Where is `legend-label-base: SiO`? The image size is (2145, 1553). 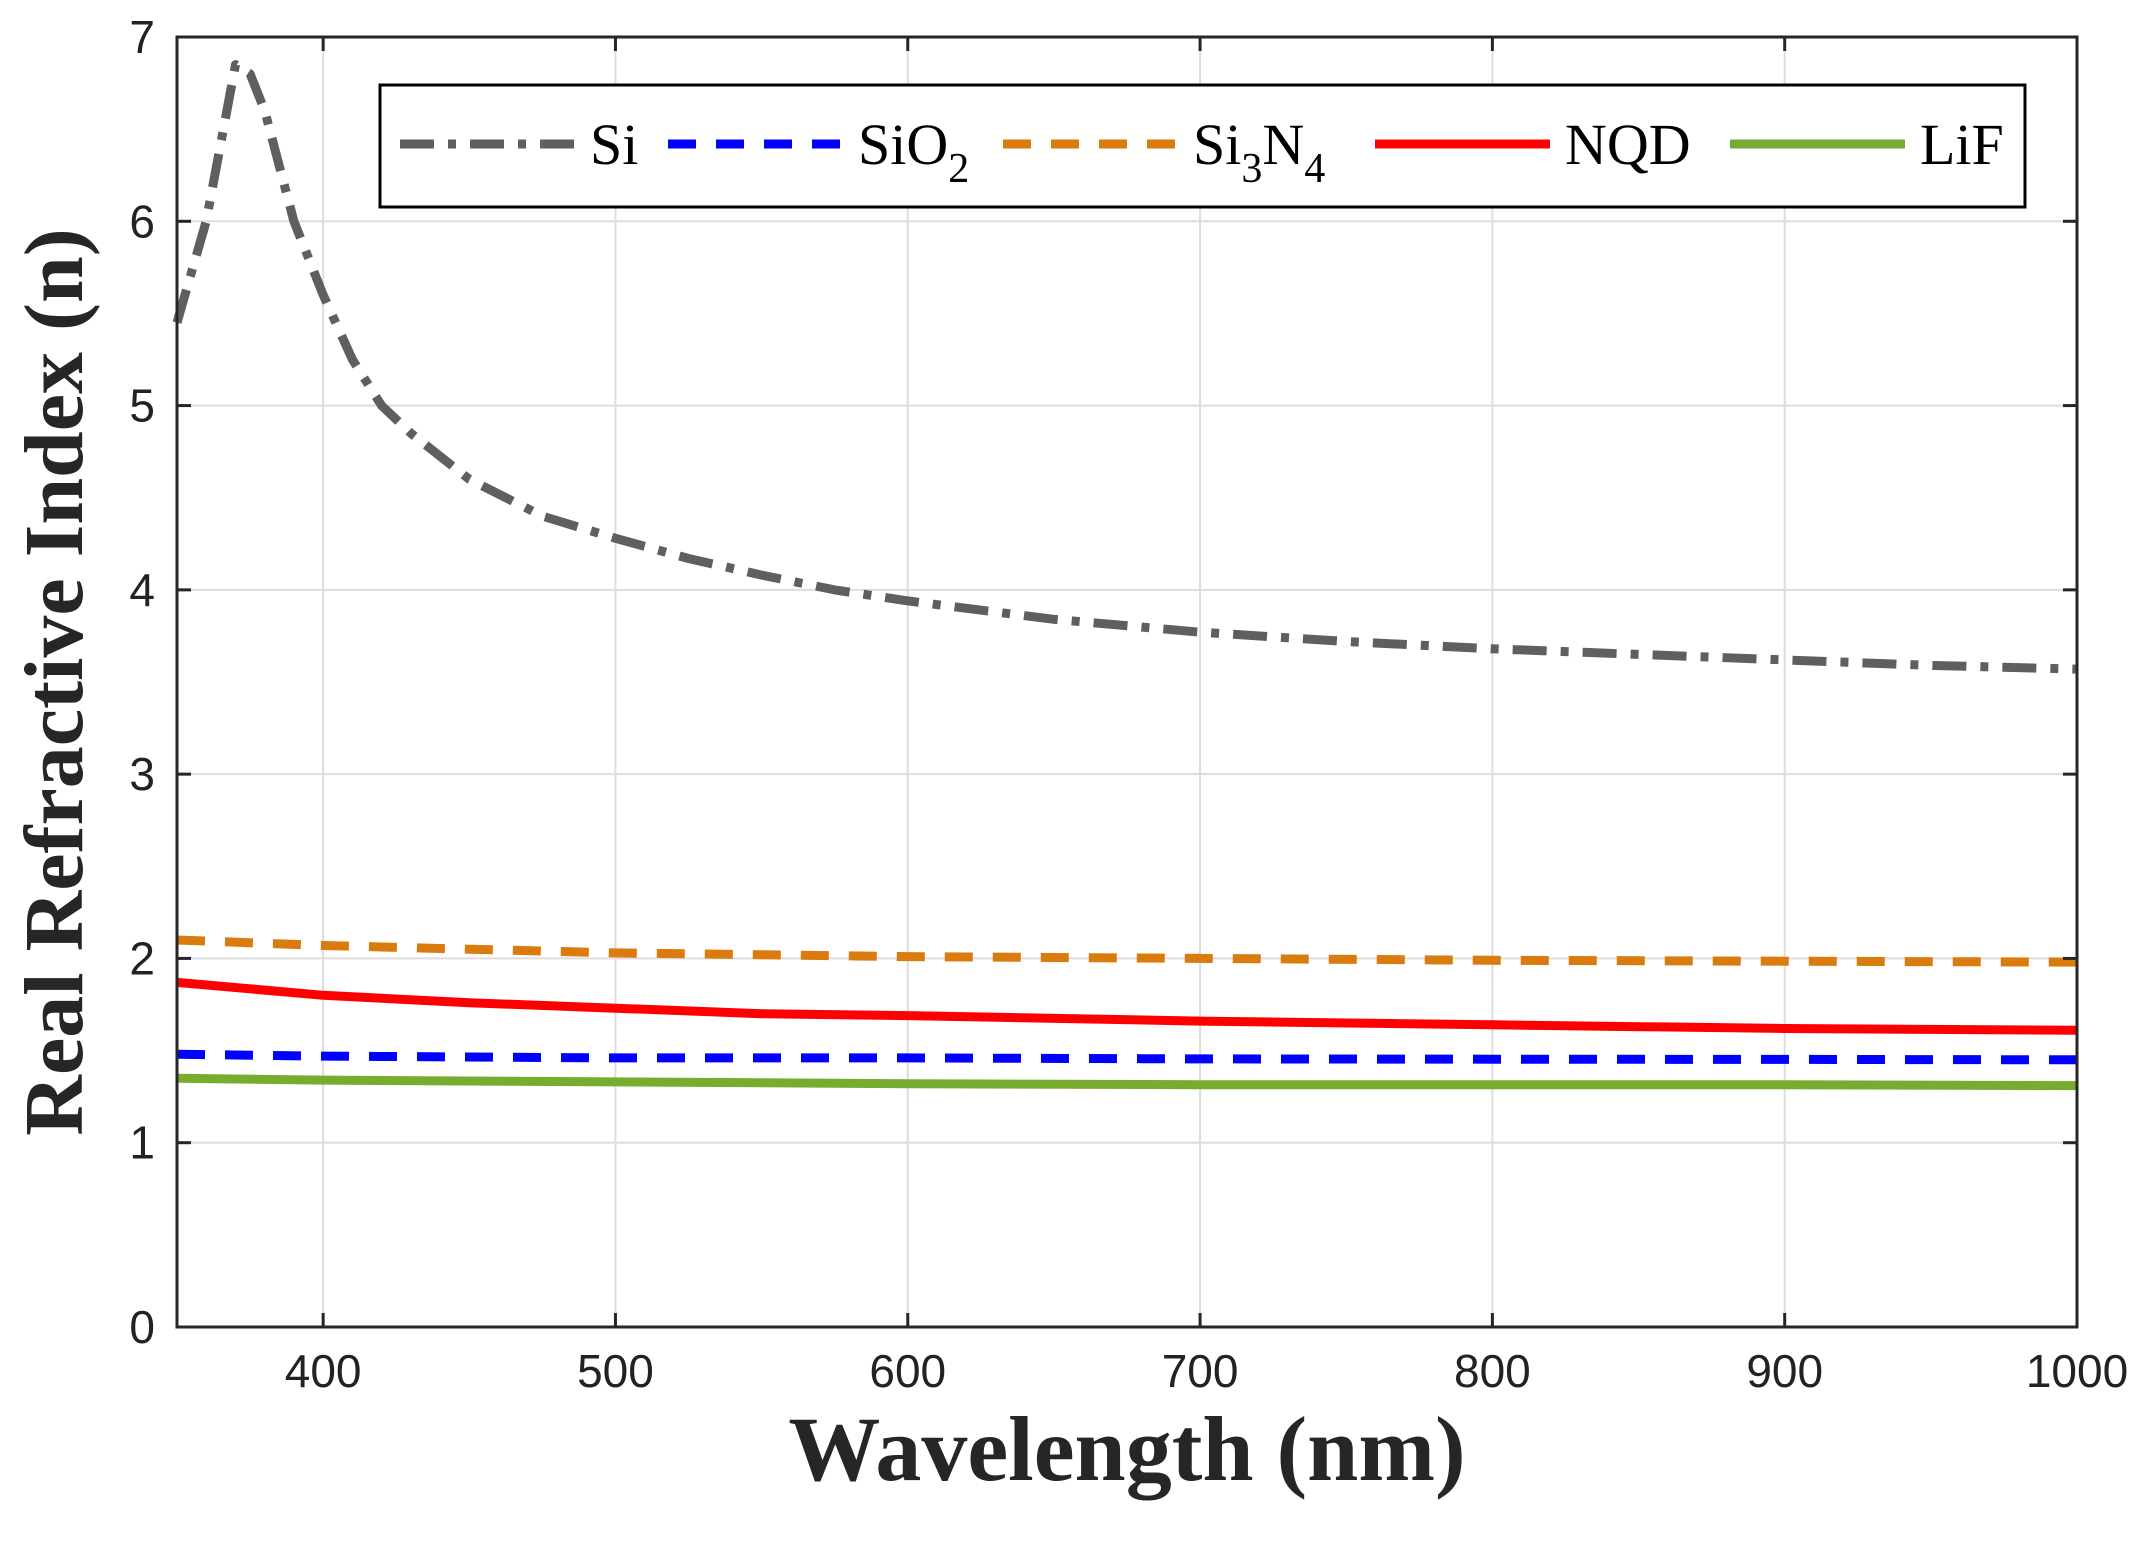
legend-label-base: SiO is located at coordinates (903, 144).